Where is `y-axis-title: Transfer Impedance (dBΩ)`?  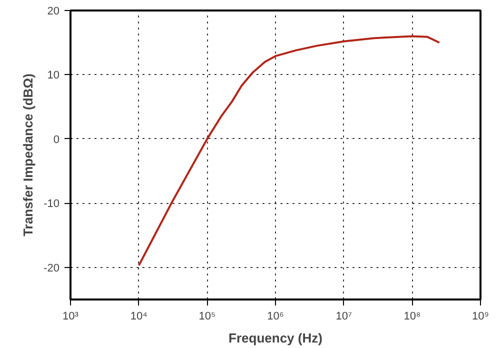 y-axis-title: Transfer Impedance (dBΩ) is located at coordinates (28, 155).